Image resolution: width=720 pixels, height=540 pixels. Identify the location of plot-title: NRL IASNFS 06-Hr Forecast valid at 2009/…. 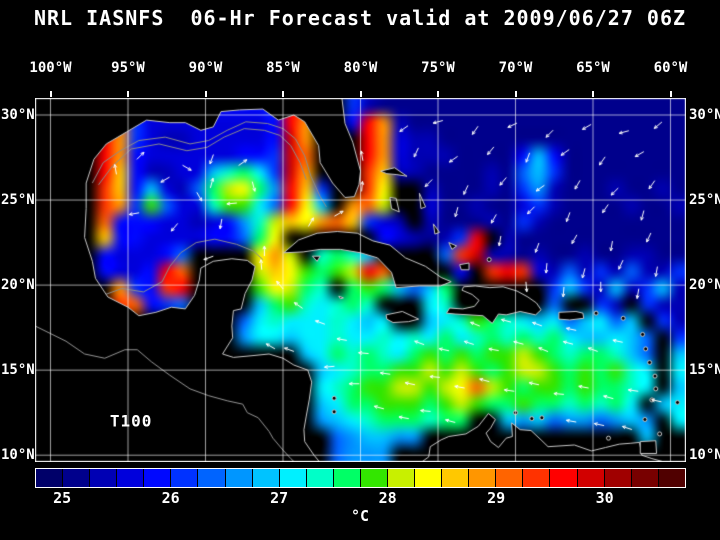
(360, 18).